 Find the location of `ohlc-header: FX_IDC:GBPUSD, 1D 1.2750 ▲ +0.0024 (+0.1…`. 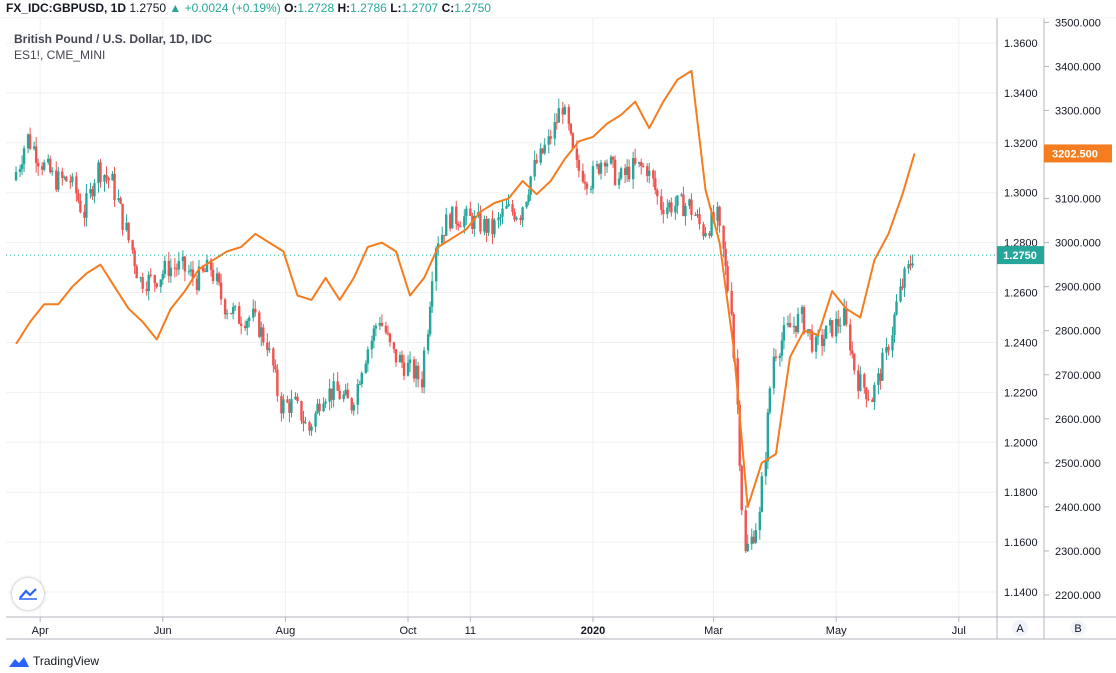

ohlc-header: FX_IDC:GBPUSD, 1D 1.2750 ▲ +0.0024 (+0.1… is located at coordinates (248, 8).